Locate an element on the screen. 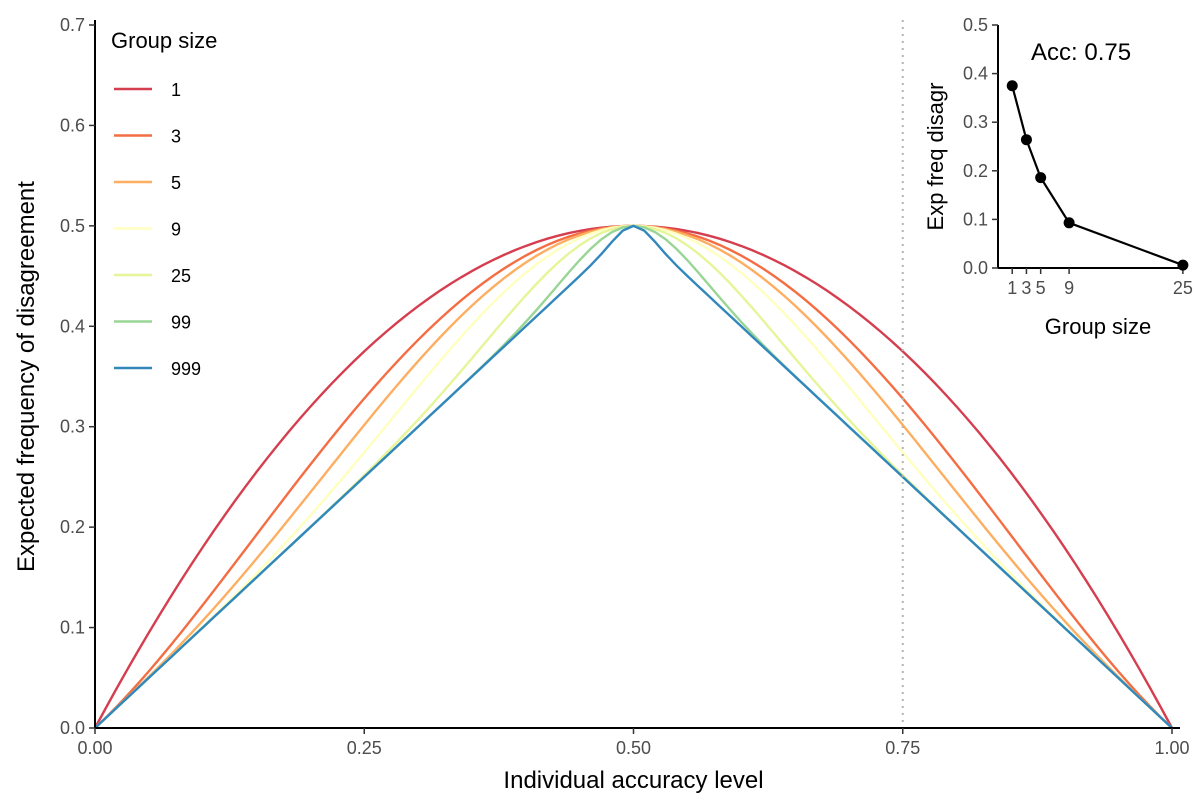  inset-x-tick-label: 25 is located at coordinates (1183, 288).